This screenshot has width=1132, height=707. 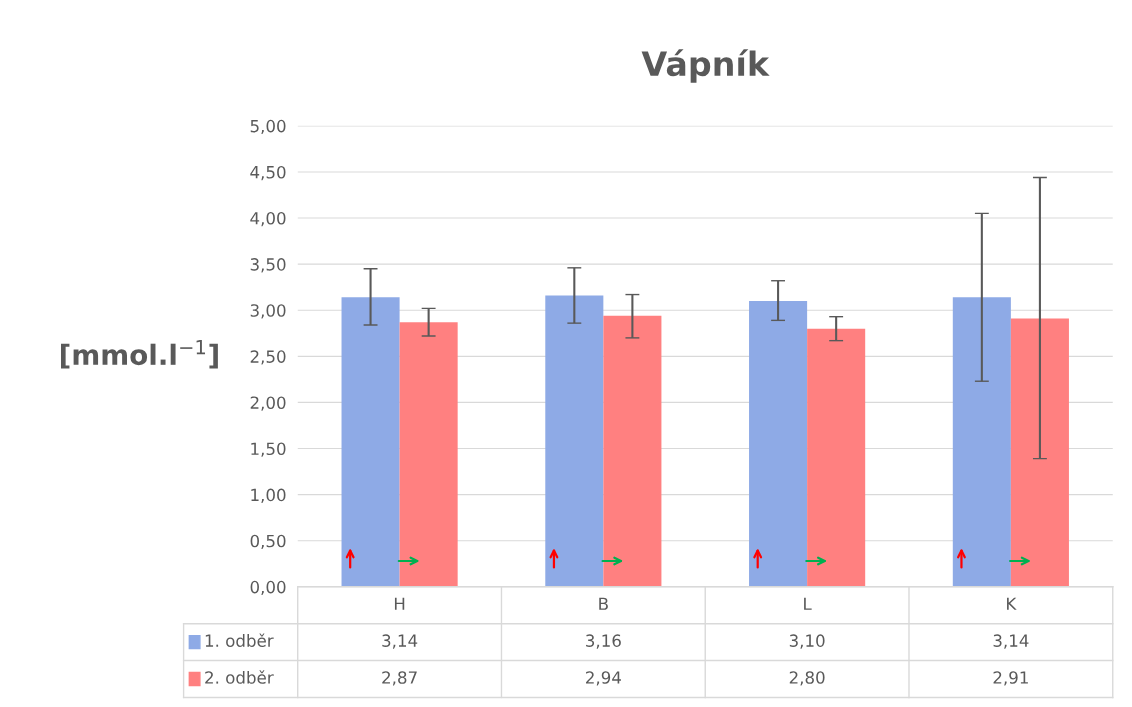 What do you see at coordinates (705, 66) in the screenshot?
I see `chart-title: Vápník` at bounding box center [705, 66].